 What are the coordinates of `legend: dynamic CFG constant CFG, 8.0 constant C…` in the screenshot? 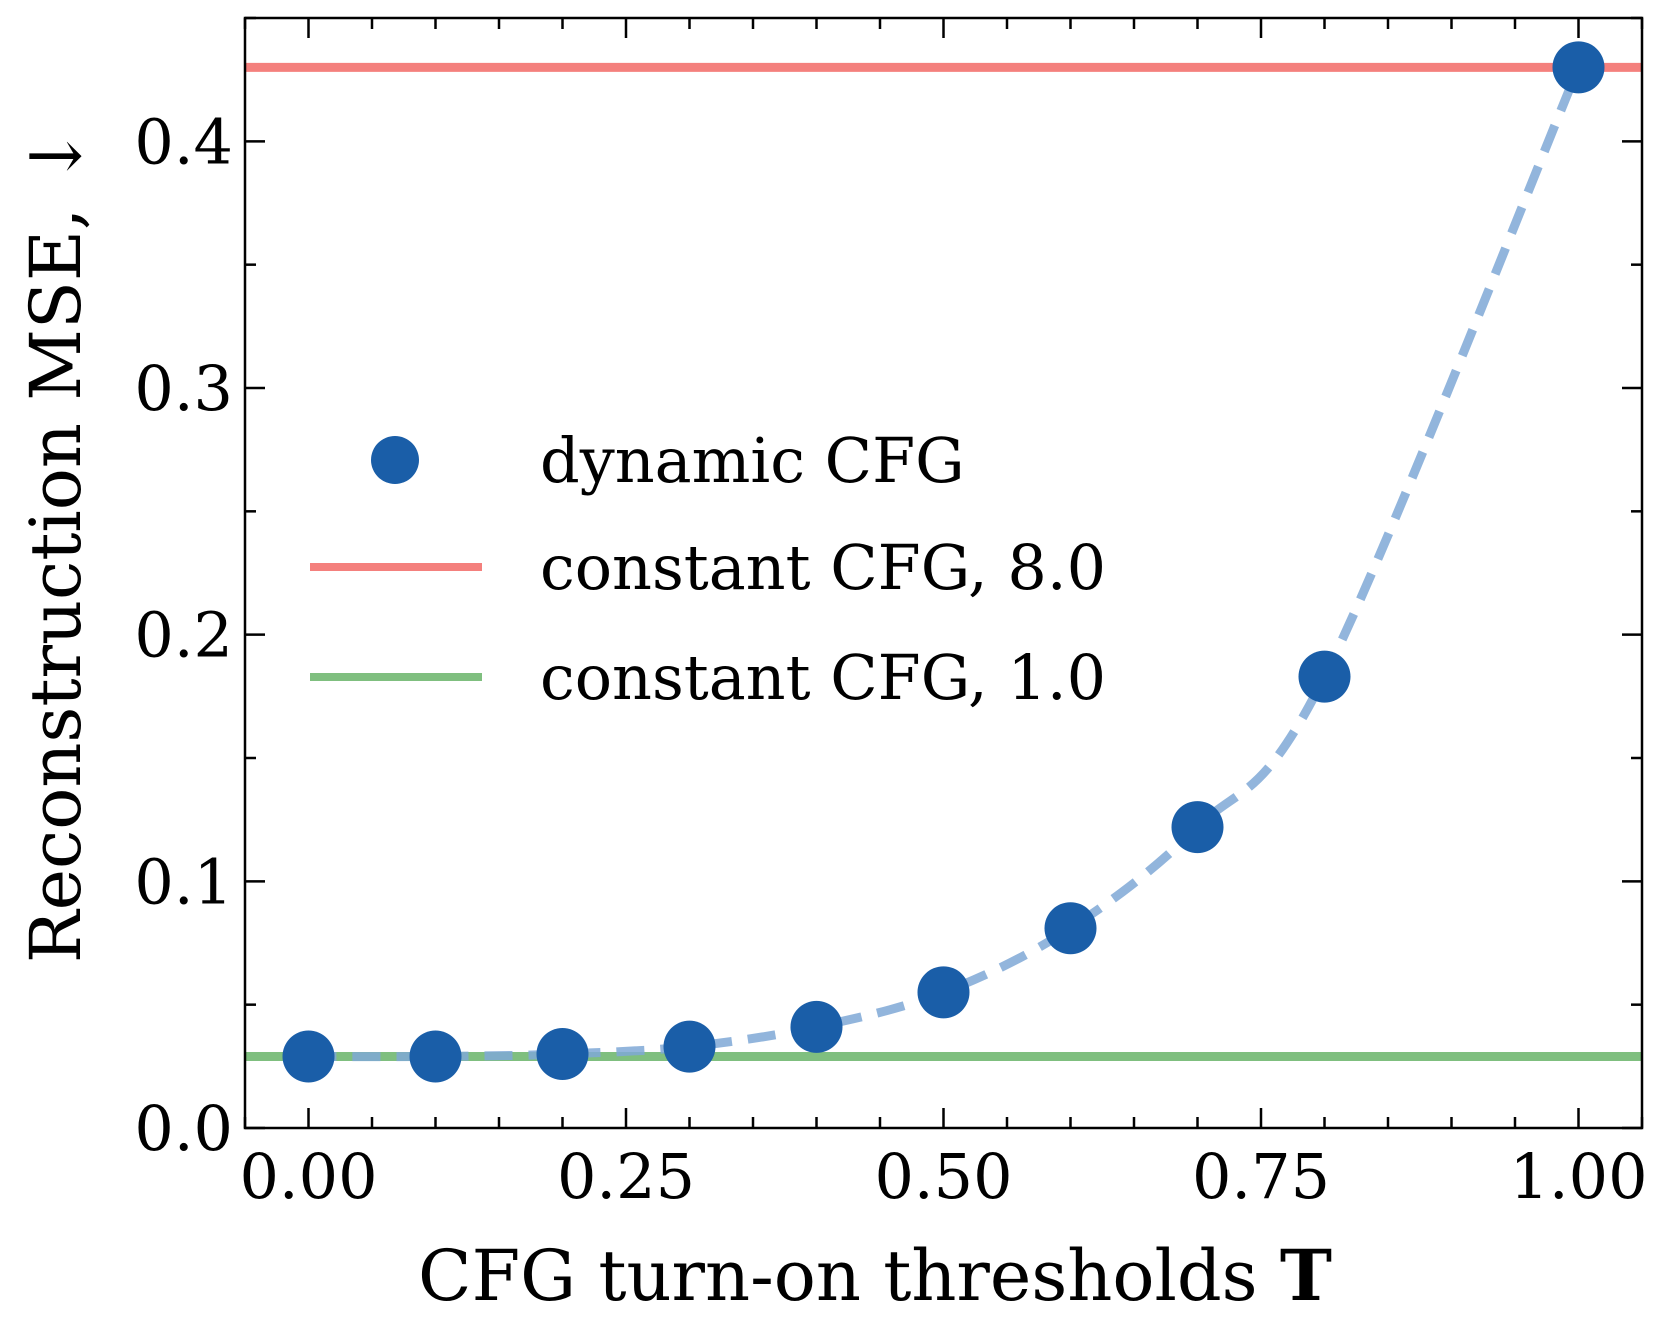 It's located at (708, 569).